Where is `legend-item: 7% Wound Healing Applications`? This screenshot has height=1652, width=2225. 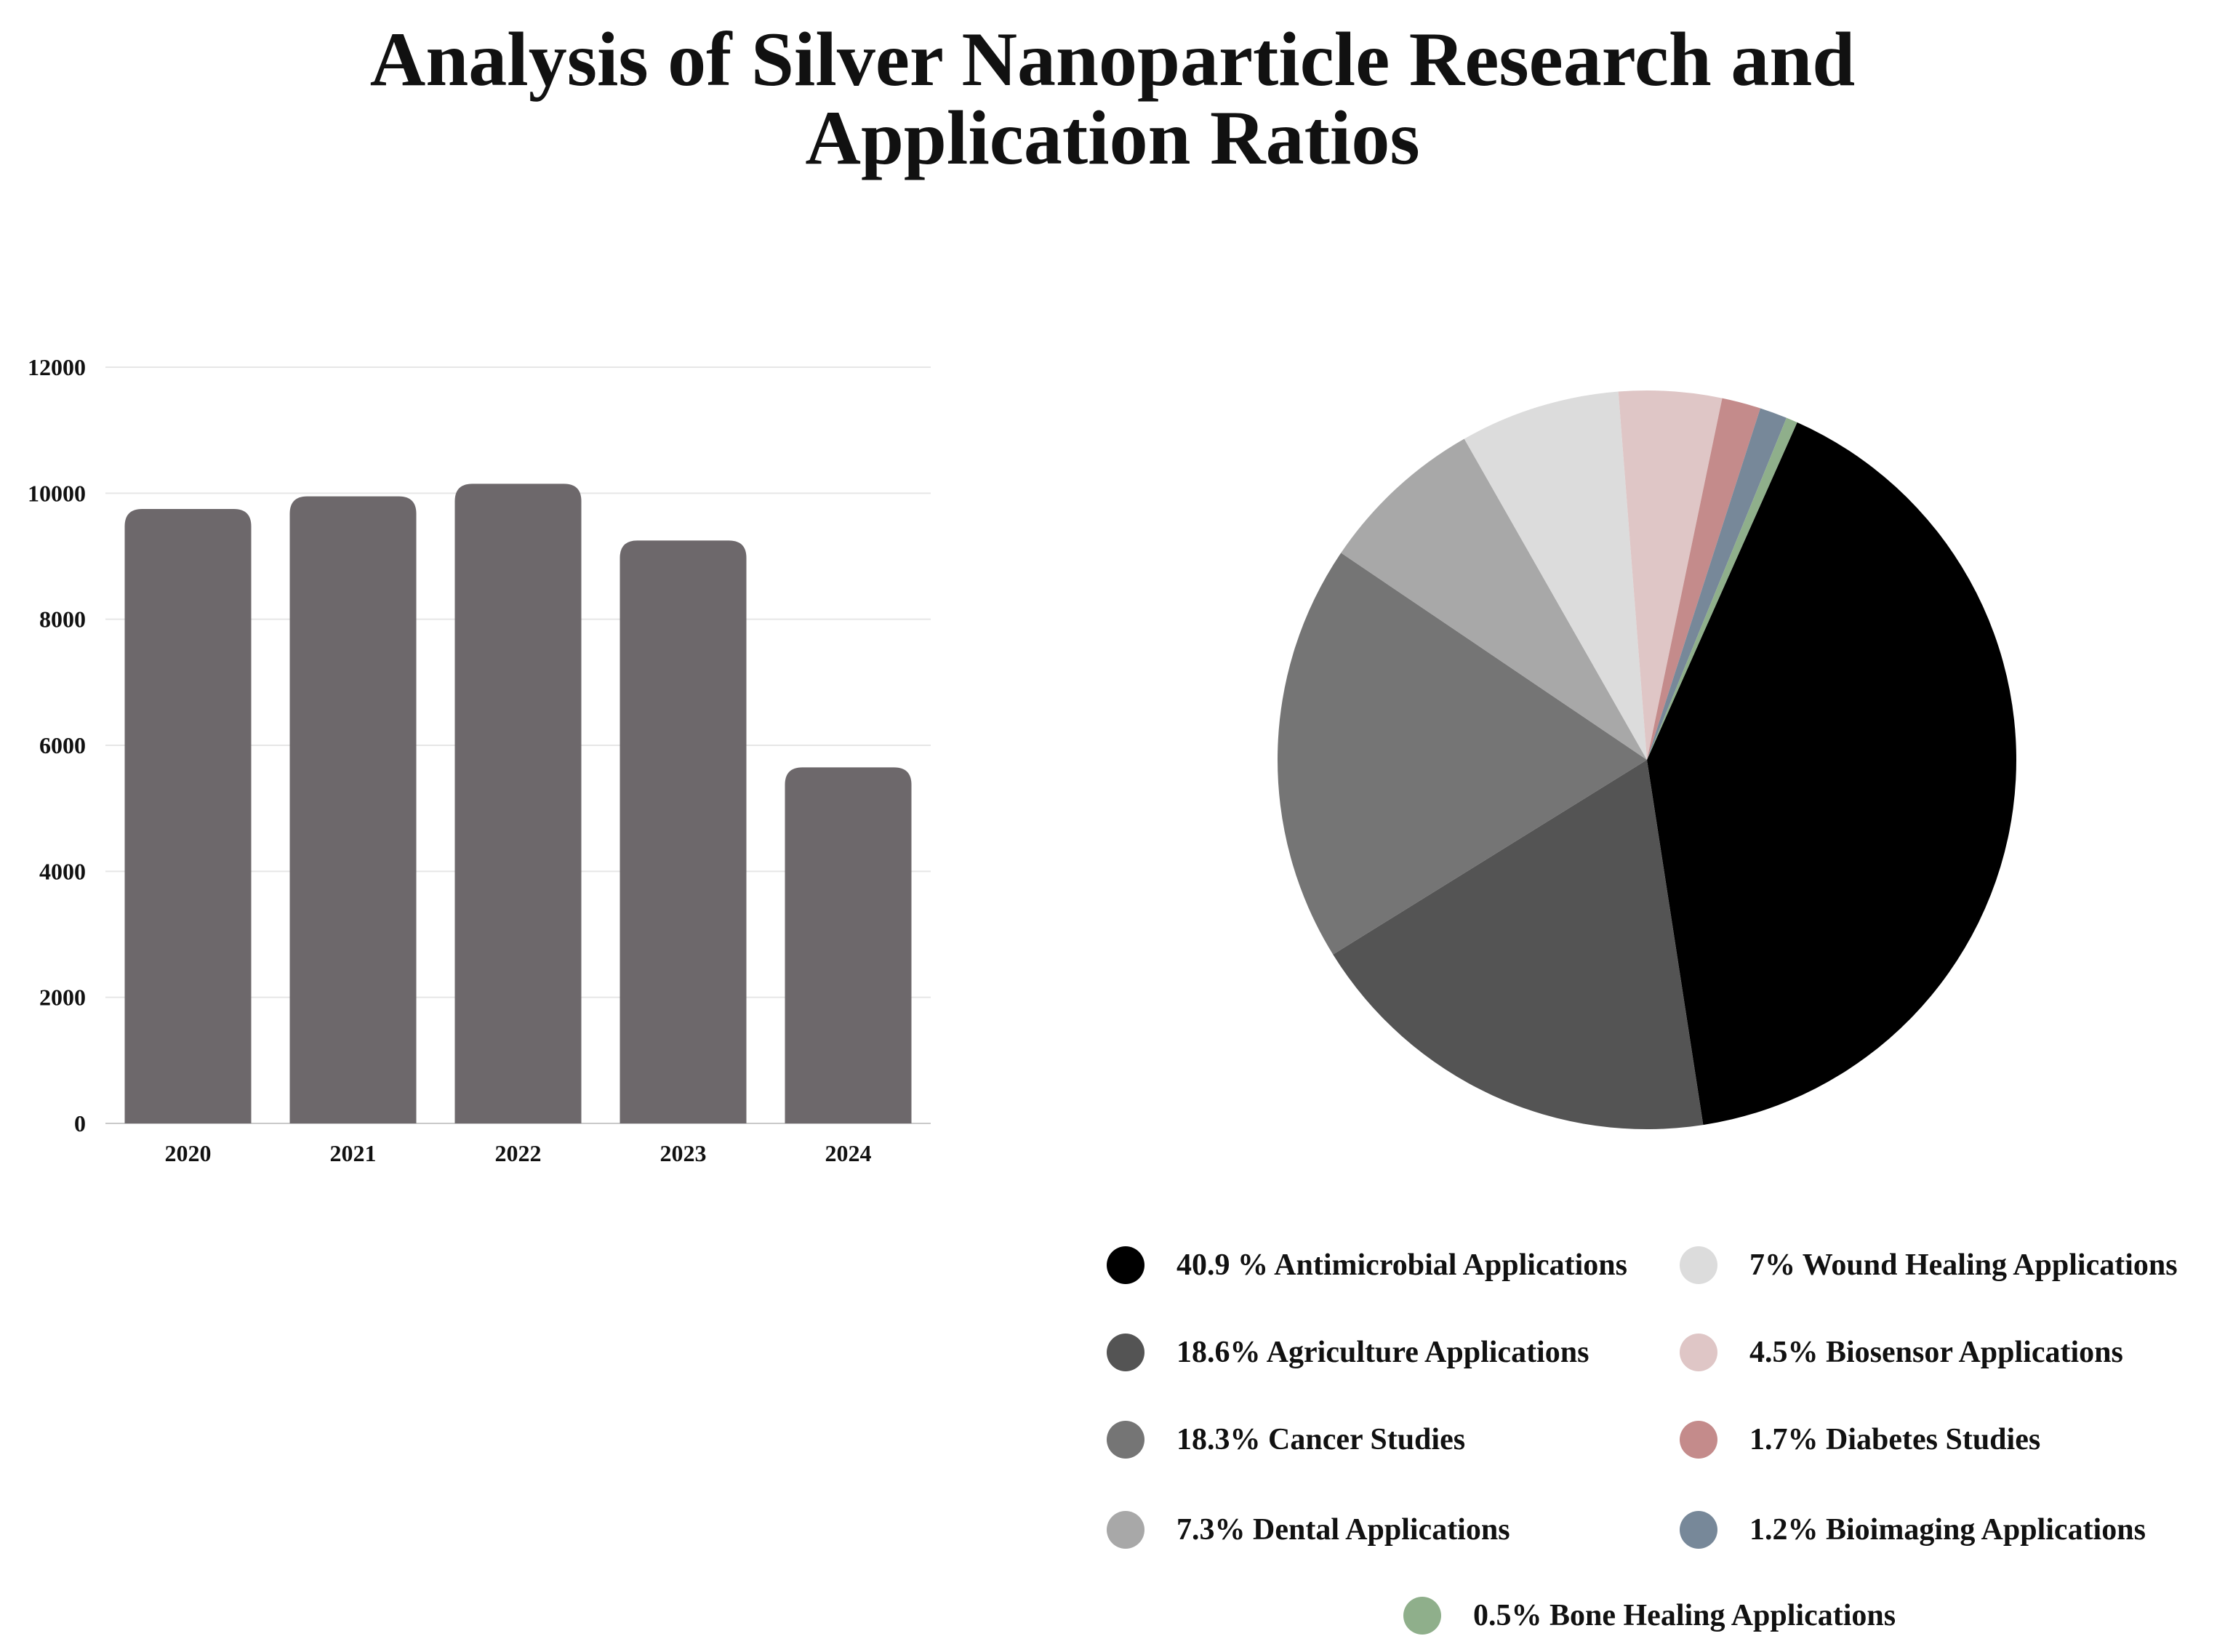
legend-item: 7% Wound Healing Applications is located at coordinates (1929, 1265).